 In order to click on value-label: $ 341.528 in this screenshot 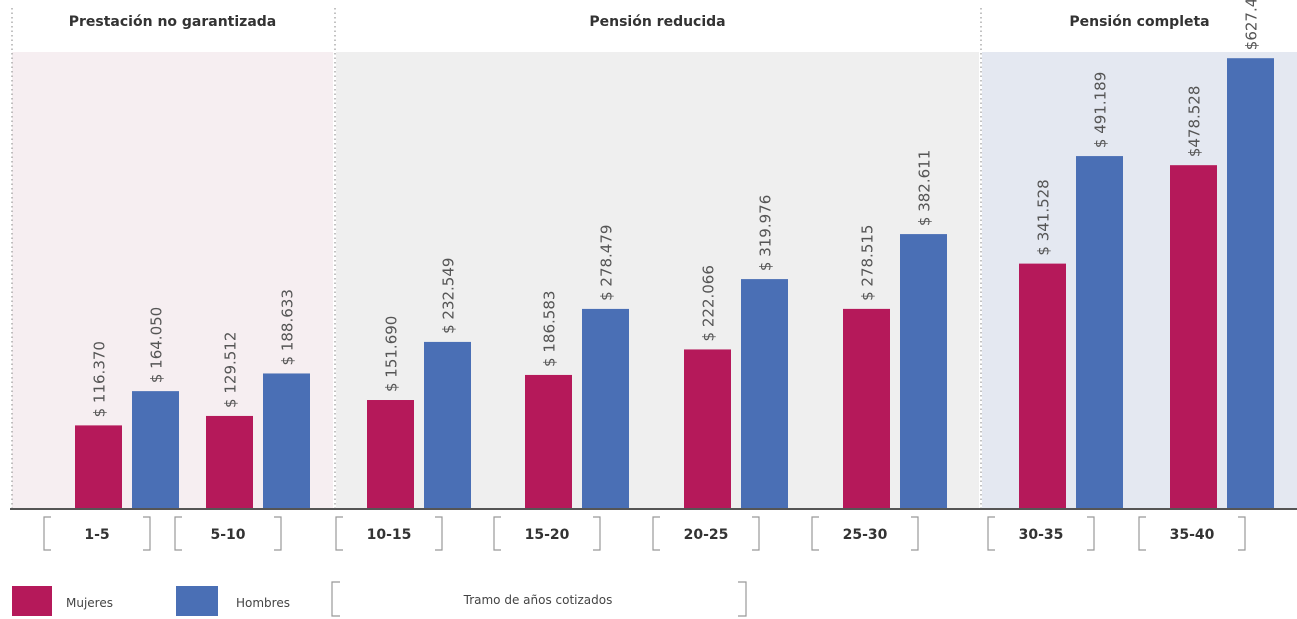, I will do `click(1044, 217)`.